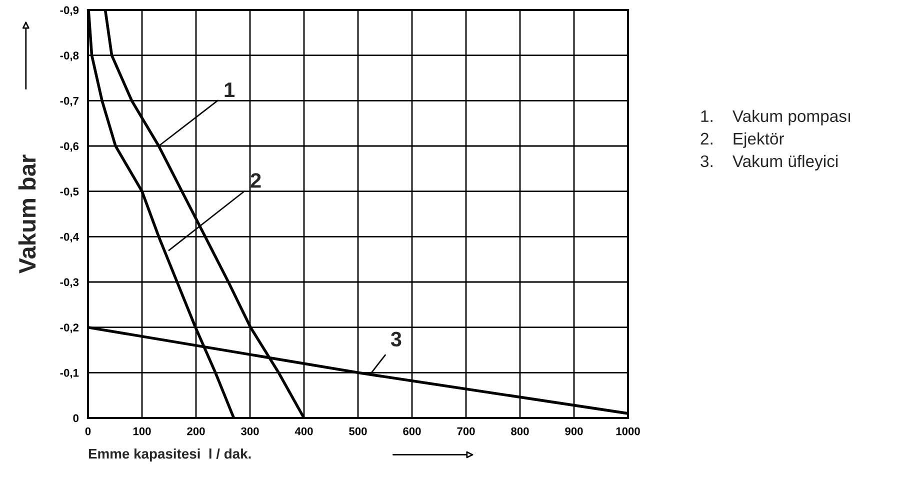  What do you see at coordinates (775, 118) in the screenshot?
I see `text: 1. Vakum pompası` at bounding box center [775, 118].